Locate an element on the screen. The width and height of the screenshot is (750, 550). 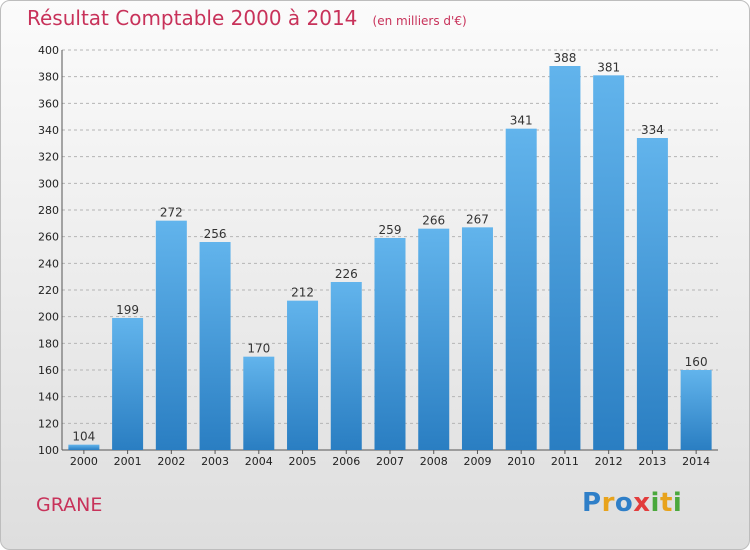
bar-2014 is located at coordinates (696, 410).